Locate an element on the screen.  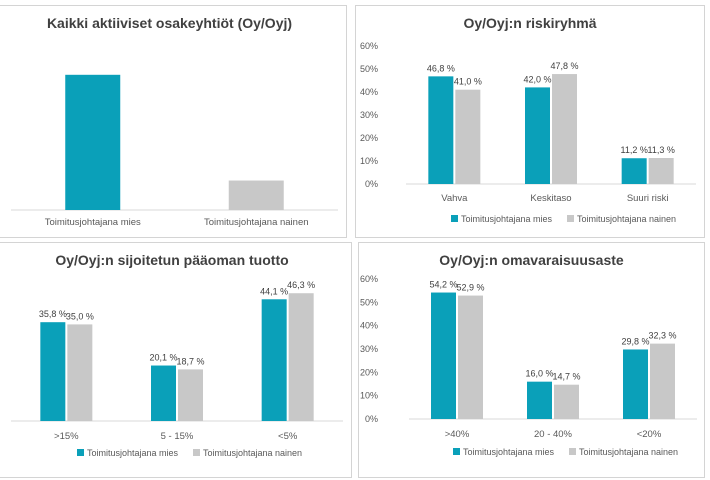
category-label: Vahva is located at coordinates (454, 198).